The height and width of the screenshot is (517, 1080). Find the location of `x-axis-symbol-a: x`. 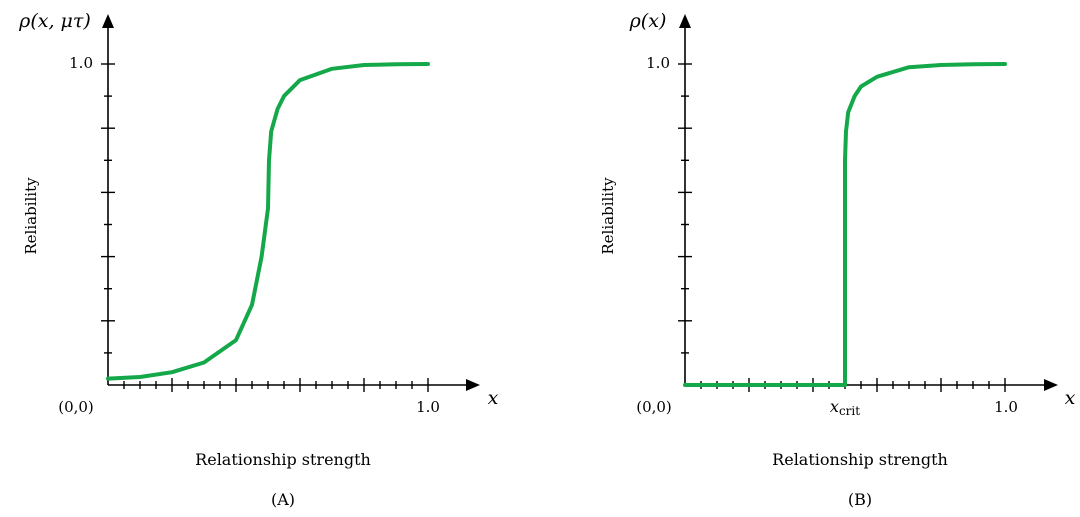

x-axis-symbol-a: x is located at coordinates (493, 398).